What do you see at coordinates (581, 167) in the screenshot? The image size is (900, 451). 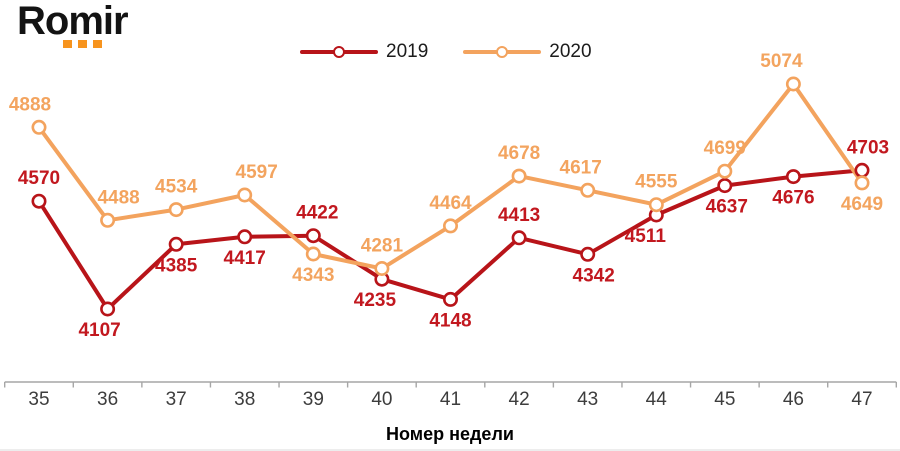 I see `data-label-2020: 4617` at bounding box center [581, 167].